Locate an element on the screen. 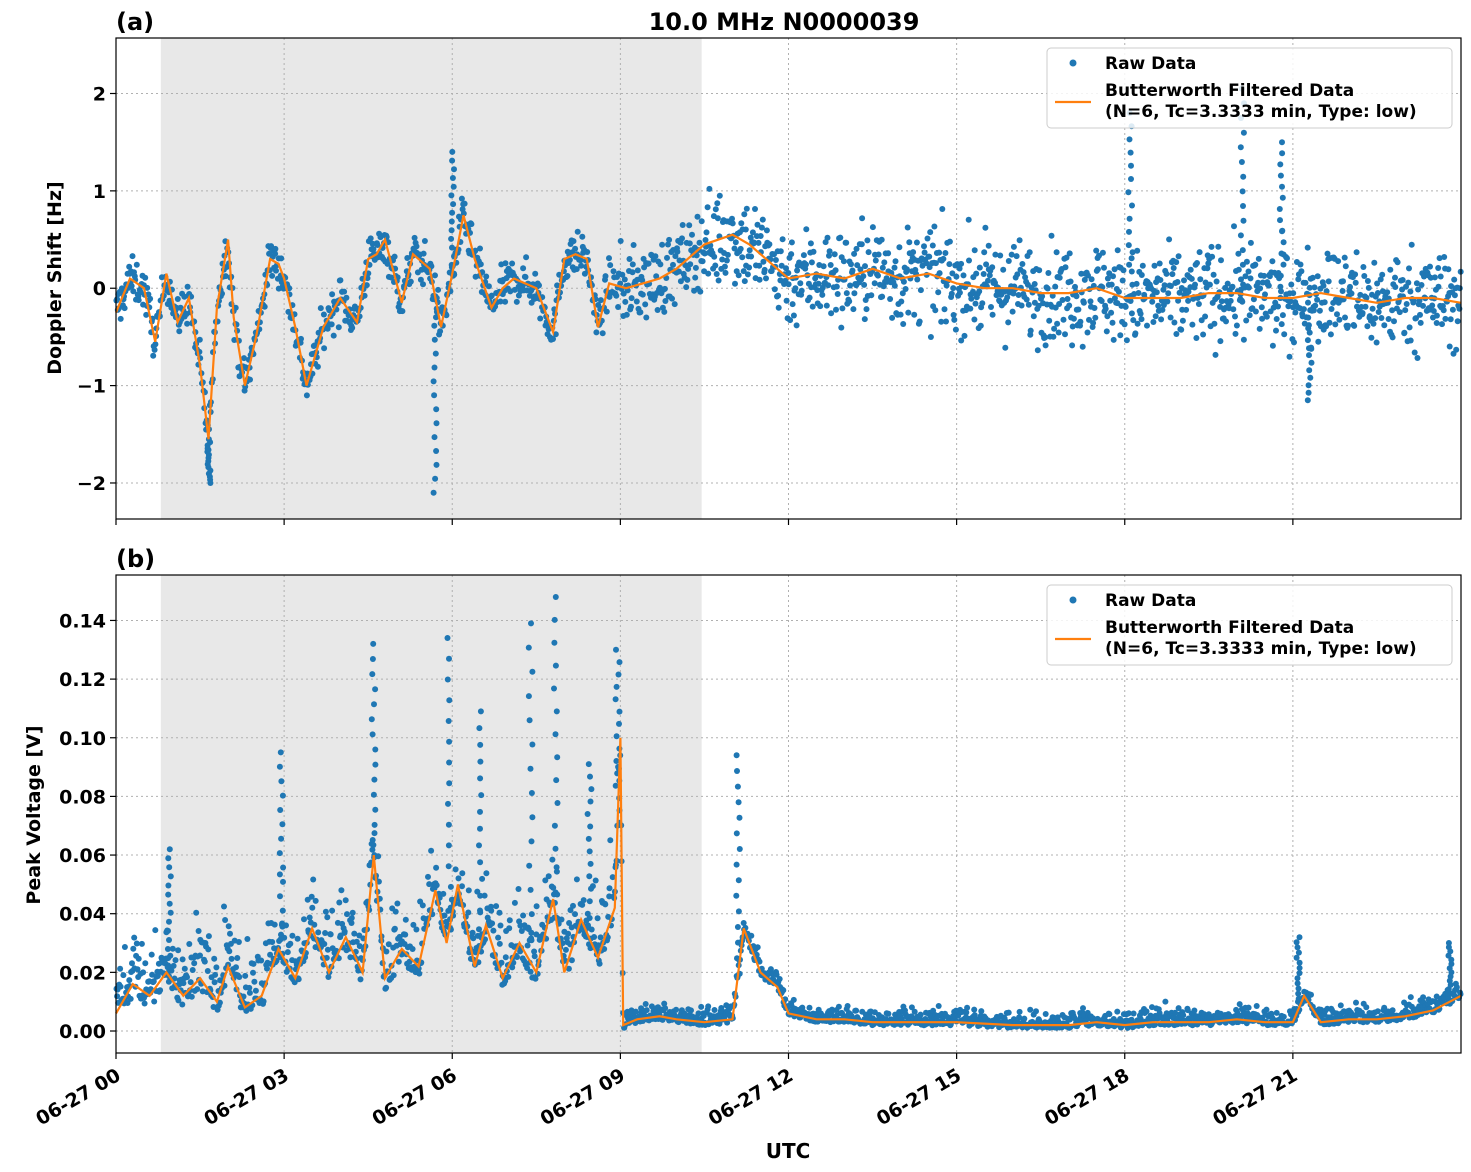 The width and height of the screenshot is (1471, 1172). legend-filtered-label: Butterworth Filtered Data is located at coordinates (1229, 628).